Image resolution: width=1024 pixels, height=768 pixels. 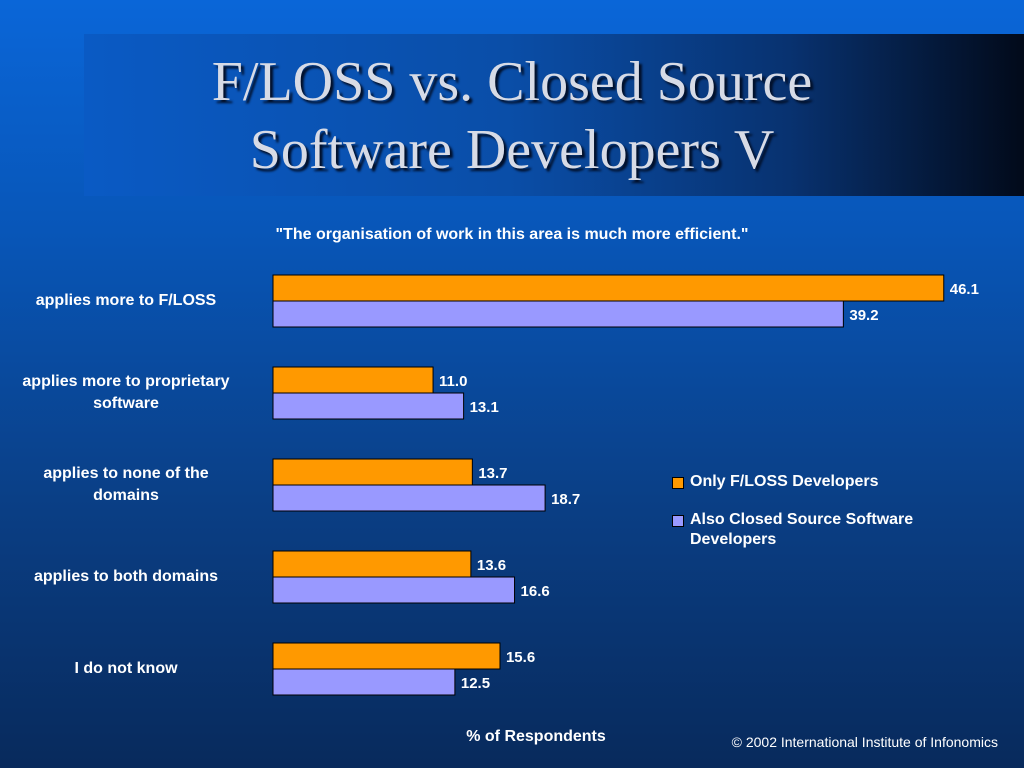 I want to click on category-label-0: applies more to F/LOSS, so click(x=128, y=301).